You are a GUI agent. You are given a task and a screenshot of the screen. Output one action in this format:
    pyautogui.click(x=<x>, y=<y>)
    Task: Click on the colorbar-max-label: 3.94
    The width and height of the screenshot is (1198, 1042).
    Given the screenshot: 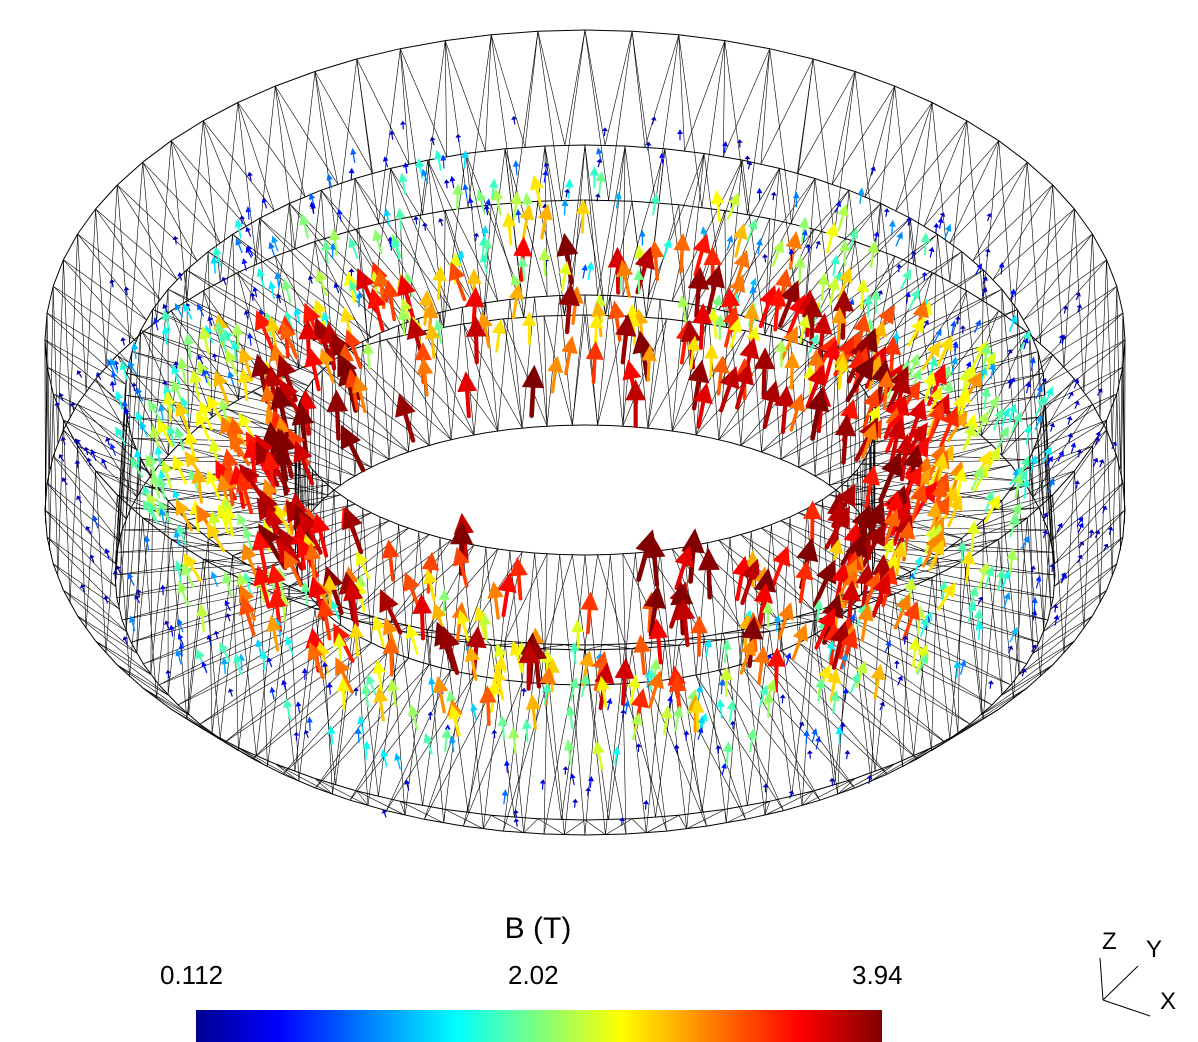 What is the action you would take?
    pyautogui.click(x=877, y=975)
    